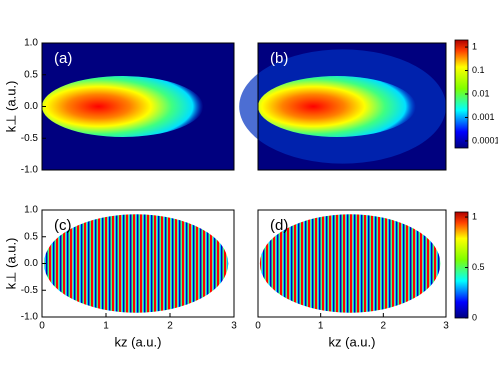 Image resolution: width=498 pixels, height=379 pixels. I want to click on panel-label: (c), so click(63, 225).